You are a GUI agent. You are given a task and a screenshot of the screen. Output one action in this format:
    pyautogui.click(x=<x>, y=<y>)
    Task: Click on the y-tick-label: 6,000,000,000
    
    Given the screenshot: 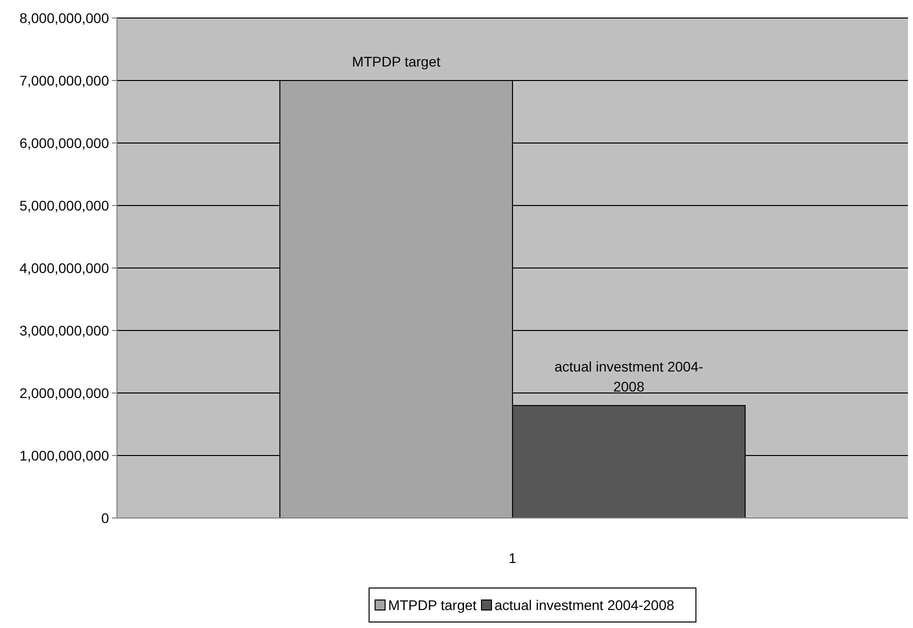 What is the action you would take?
    pyautogui.click(x=64, y=142)
    